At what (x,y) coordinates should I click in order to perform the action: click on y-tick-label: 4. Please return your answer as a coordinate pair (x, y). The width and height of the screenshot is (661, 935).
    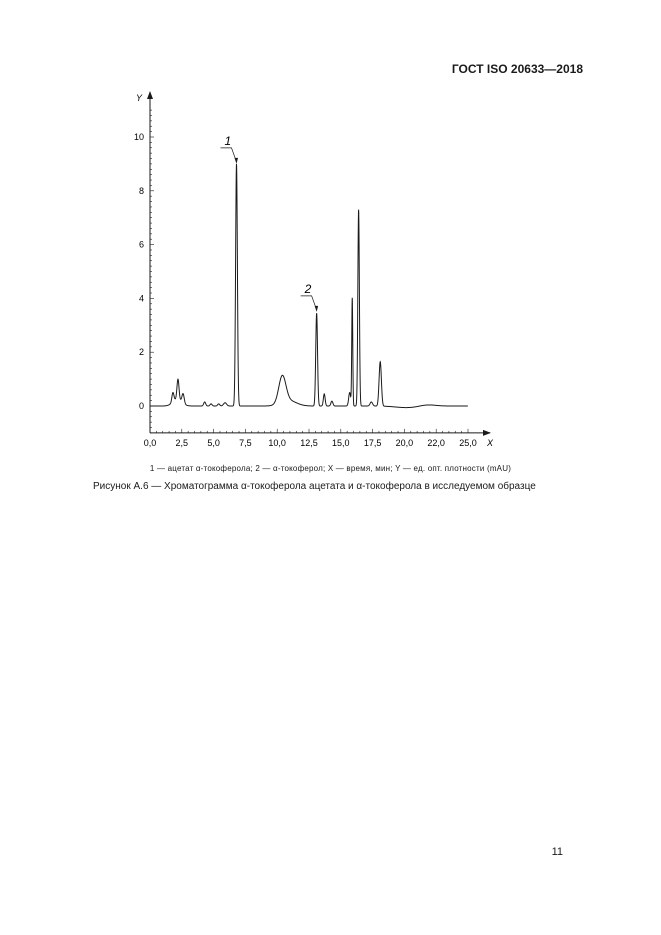
    Looking at the image, I should click on (141, 298).